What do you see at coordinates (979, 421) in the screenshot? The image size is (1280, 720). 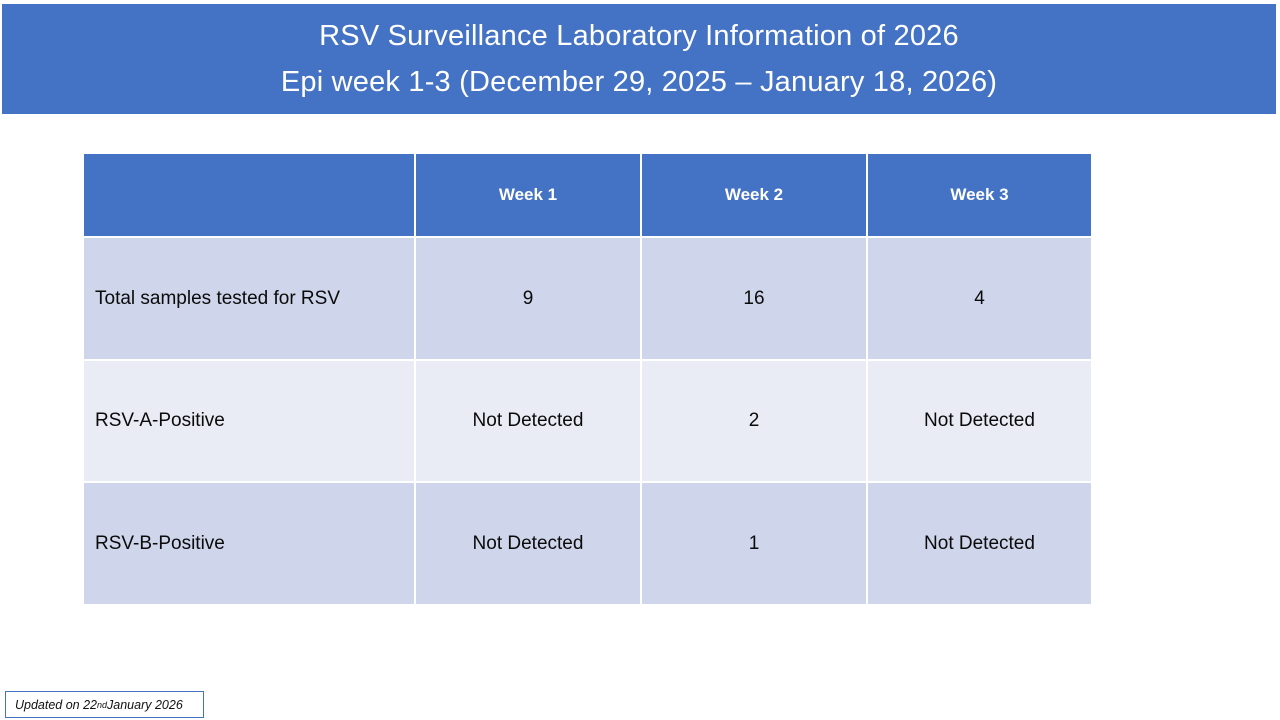 I see `cell-rsv-a-week3: Not Detected` at bounding box center [979, 421].